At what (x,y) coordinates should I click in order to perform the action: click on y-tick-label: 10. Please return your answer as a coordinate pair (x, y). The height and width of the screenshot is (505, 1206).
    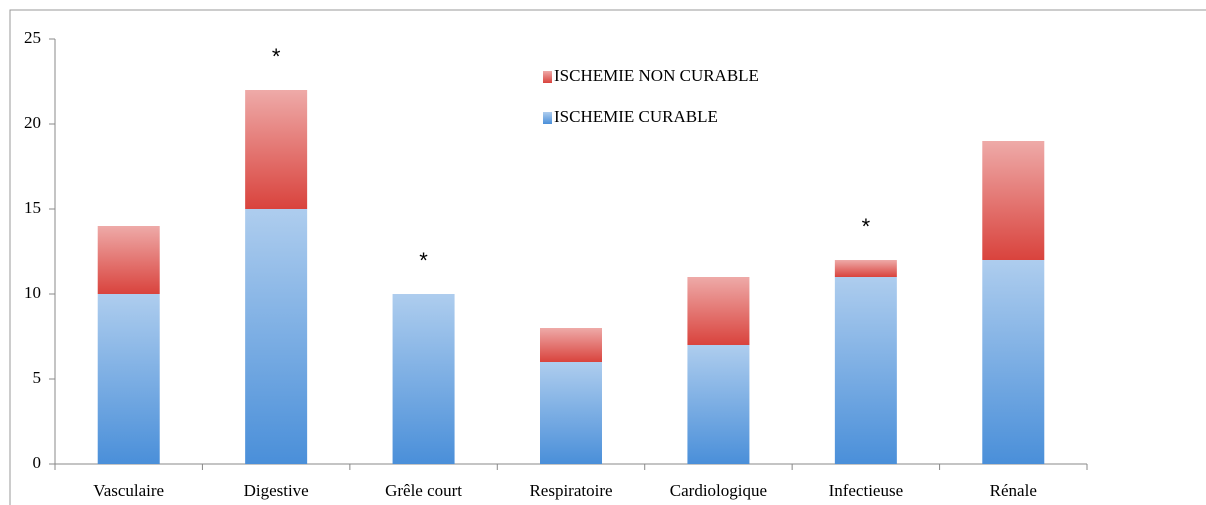
    Looking at the image, I should click on (32, 292).